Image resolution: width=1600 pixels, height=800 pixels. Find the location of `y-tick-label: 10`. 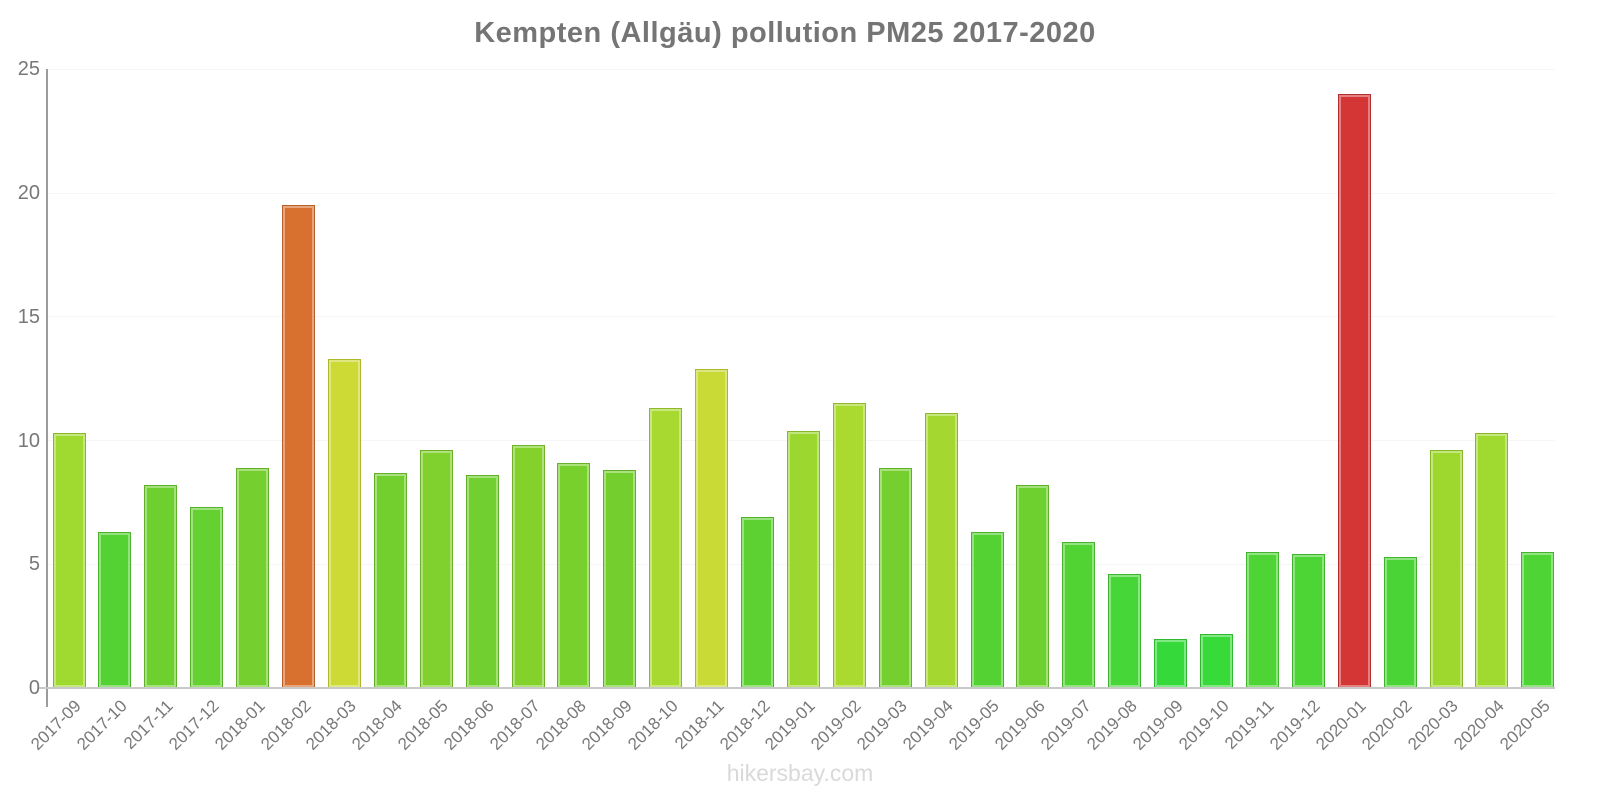

y-tick-label: 10 is located at coordinates (28, 440).